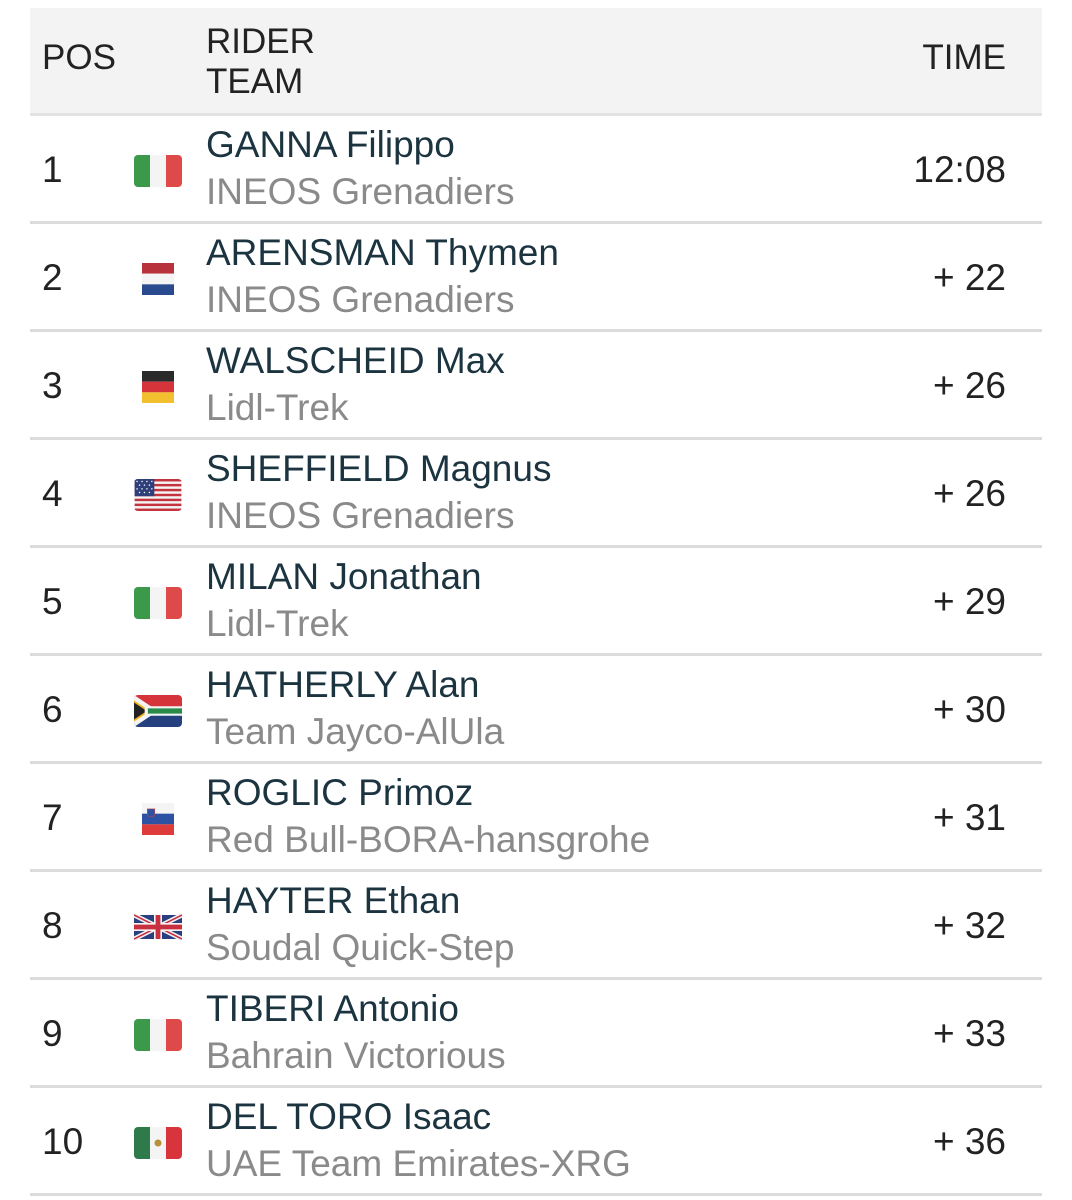 This screenshot has width=1072, height=1200. I want to click on rider-name: ROGLIC Primoz, so click(340, 792).